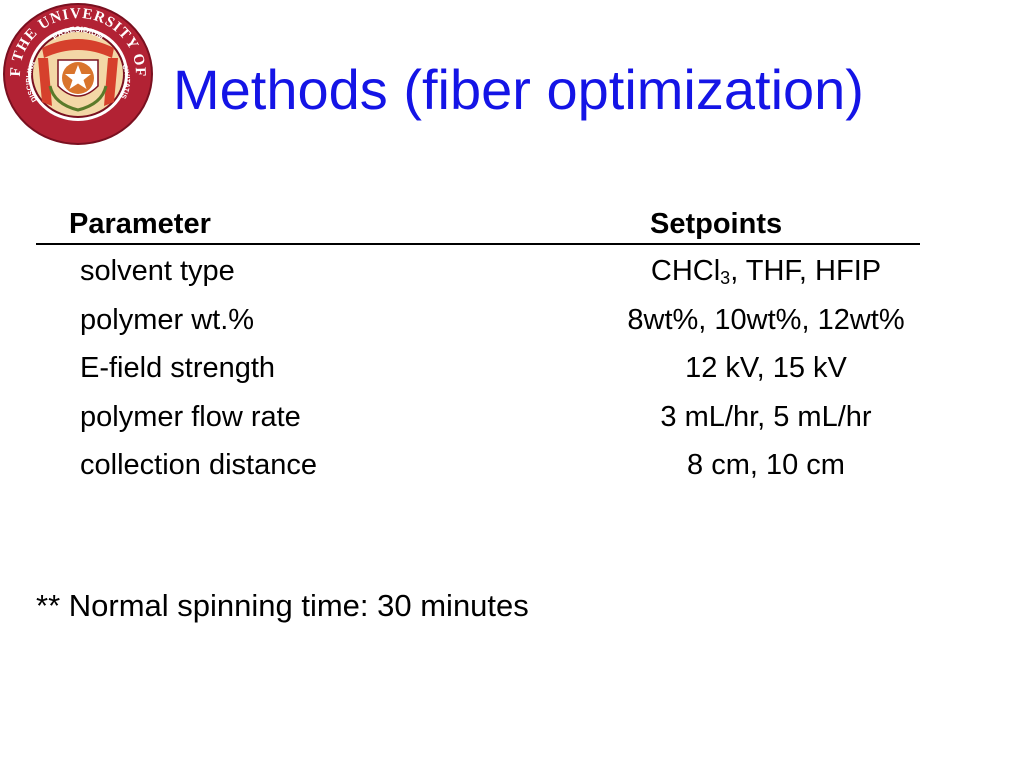 The image size is (1024, 768). Describe the element at coordinates (282, 605) in the screenshot. I see `footnote: ** Normal spinning time: 30 minutes` at that location.